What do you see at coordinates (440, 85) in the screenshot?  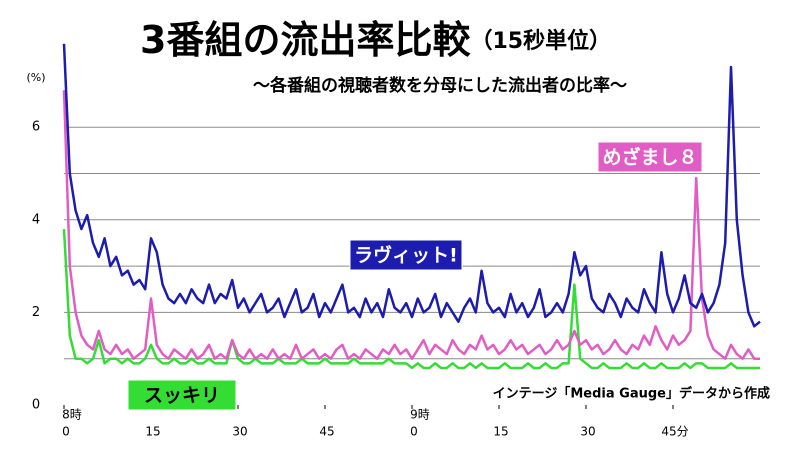 I see `subtitle: ～各番組の視聴者数を分母にした流出者の比率～` at bounding box center [440, 85].